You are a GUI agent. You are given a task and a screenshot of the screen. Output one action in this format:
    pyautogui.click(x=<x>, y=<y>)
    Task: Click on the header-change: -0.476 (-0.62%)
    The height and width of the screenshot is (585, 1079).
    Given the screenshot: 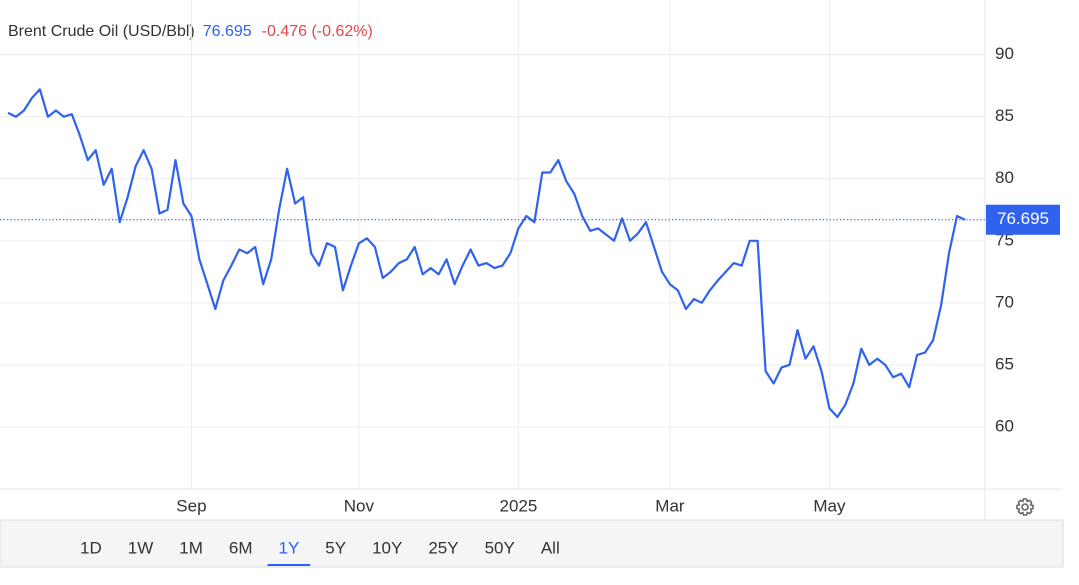 What is the action you would take?
    pyautogui.click(x=317, y=31)
    